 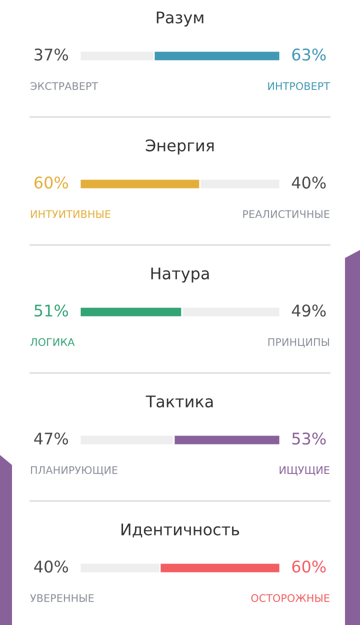 I want to click on text: ОСТОРОЖНЫЕ, so click(x=290, y=598).